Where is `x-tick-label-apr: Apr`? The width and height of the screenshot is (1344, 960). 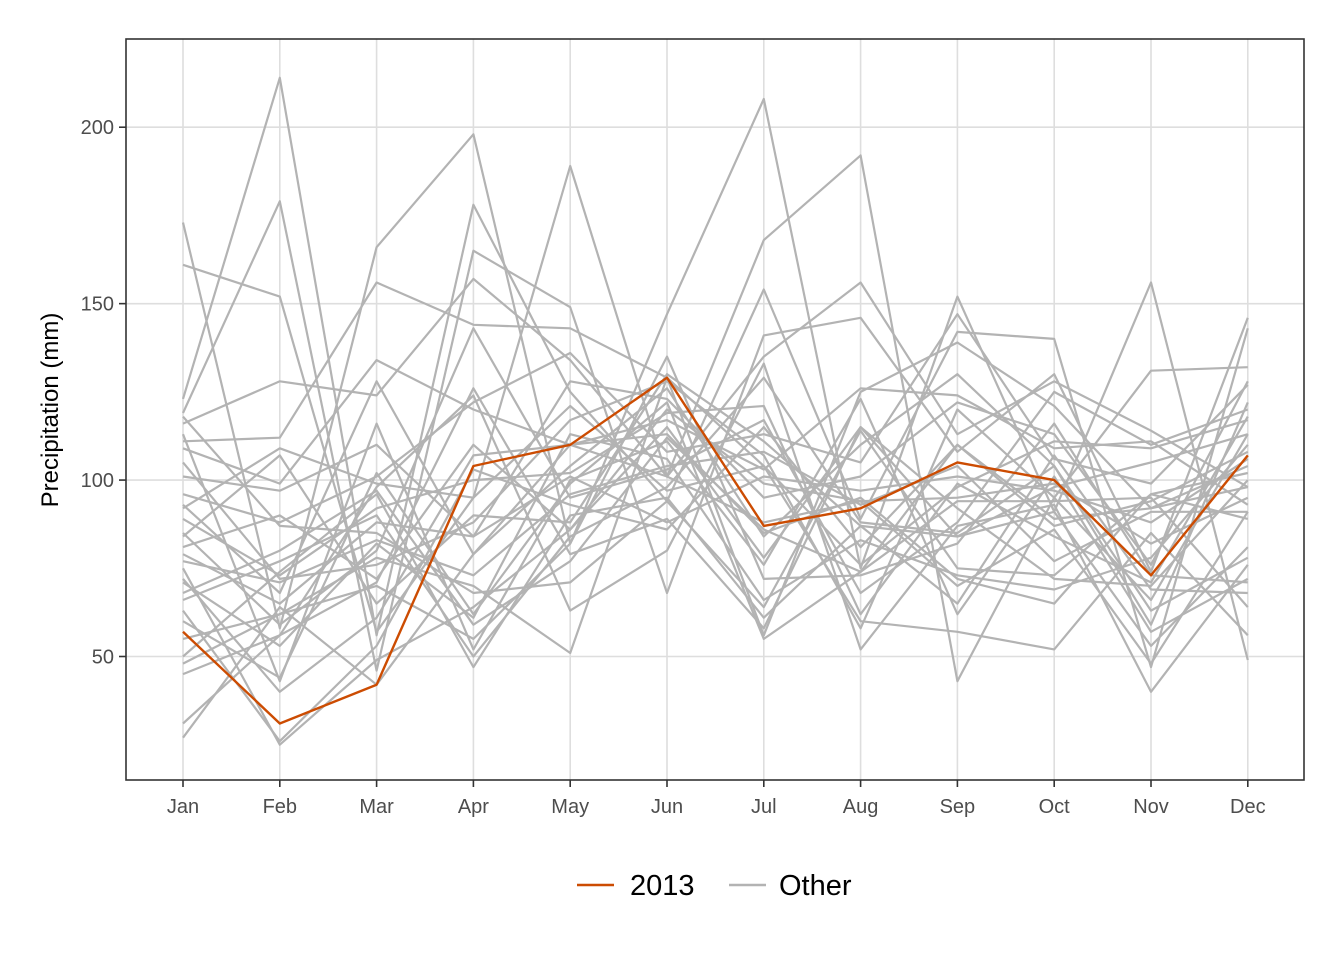
x-tick-label-apr: Apr is located at coordinates (473, 807).